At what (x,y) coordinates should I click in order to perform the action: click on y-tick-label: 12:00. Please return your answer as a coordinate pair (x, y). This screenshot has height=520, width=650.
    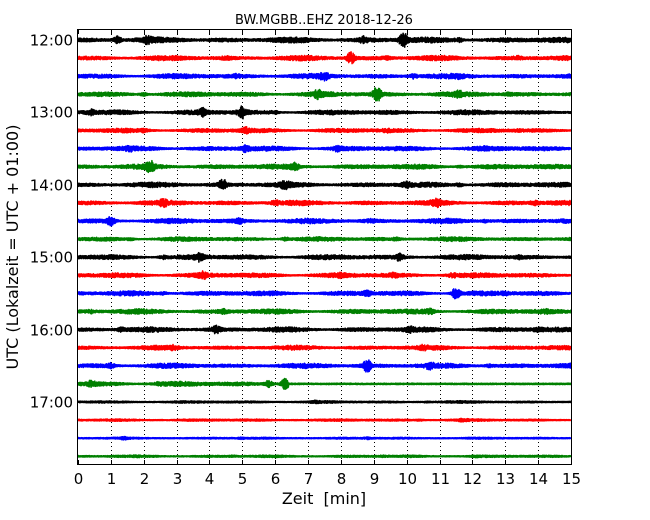
    Looking at the image, I should click on (51, 41).